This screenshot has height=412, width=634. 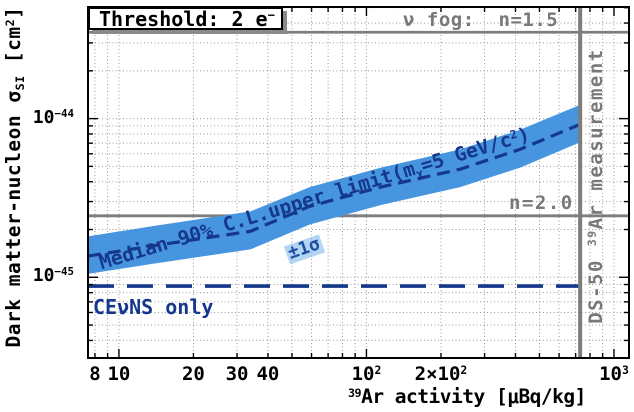 What do you see at coordinates (441, 373) in the screenshot?
I see `x-tick-label: 2×10²` at bounding box center [441, 373].